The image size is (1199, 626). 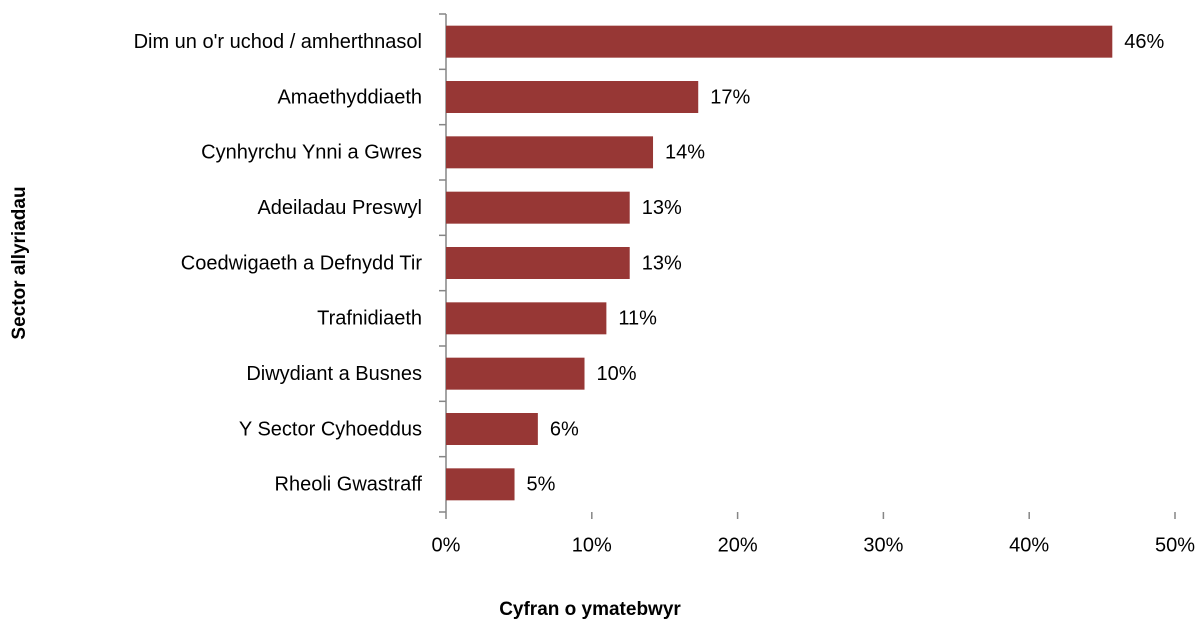 What do you see at coordinates (278, 42) in the screenshot?
I see `y-tick-label: Dim un o'r uchod / amherthnasol` at bounding box center [278, 42].